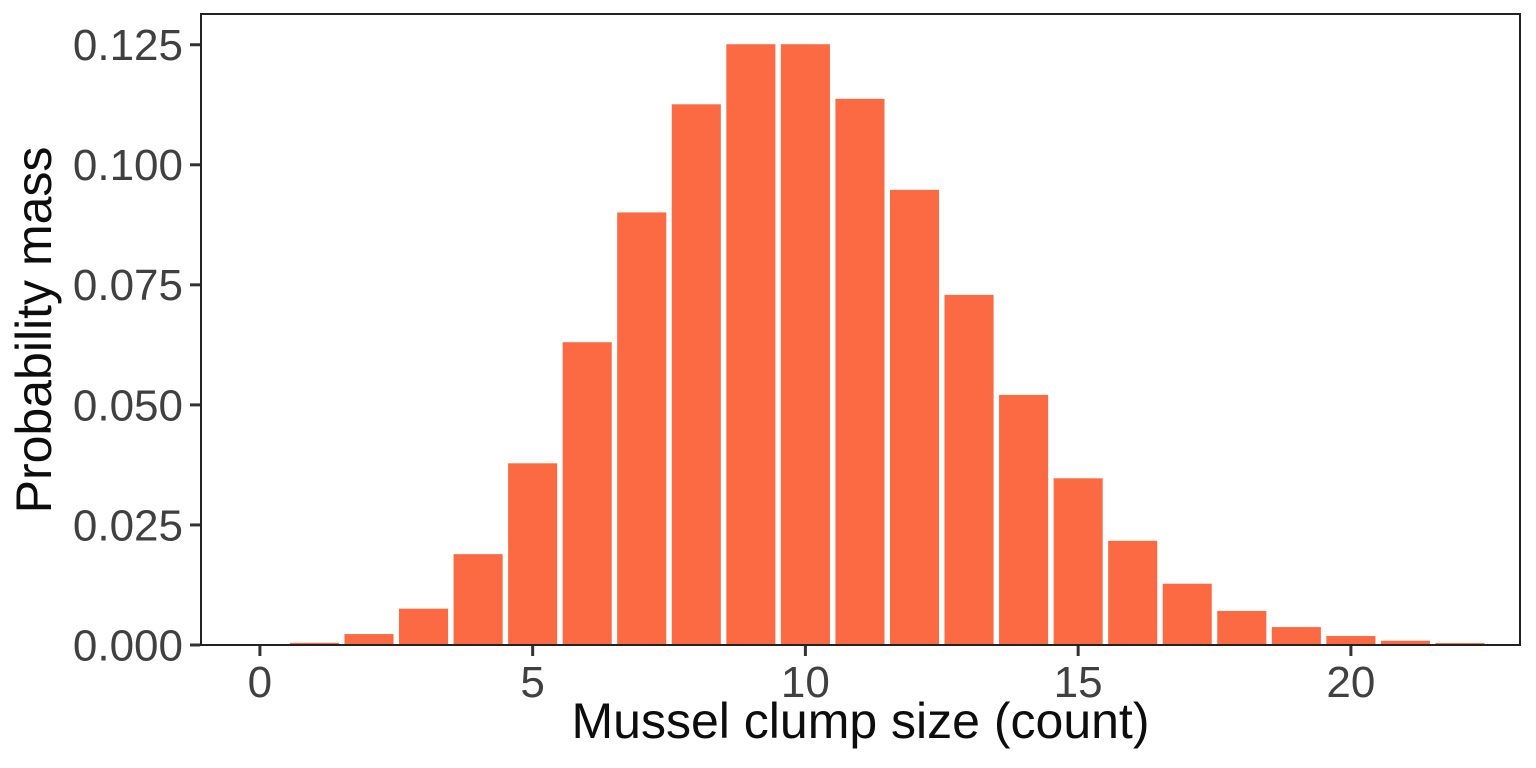  Describe the element at coordinates (128, 525) in the screenshot. I see `y-tick-label: 0.025` at that location.